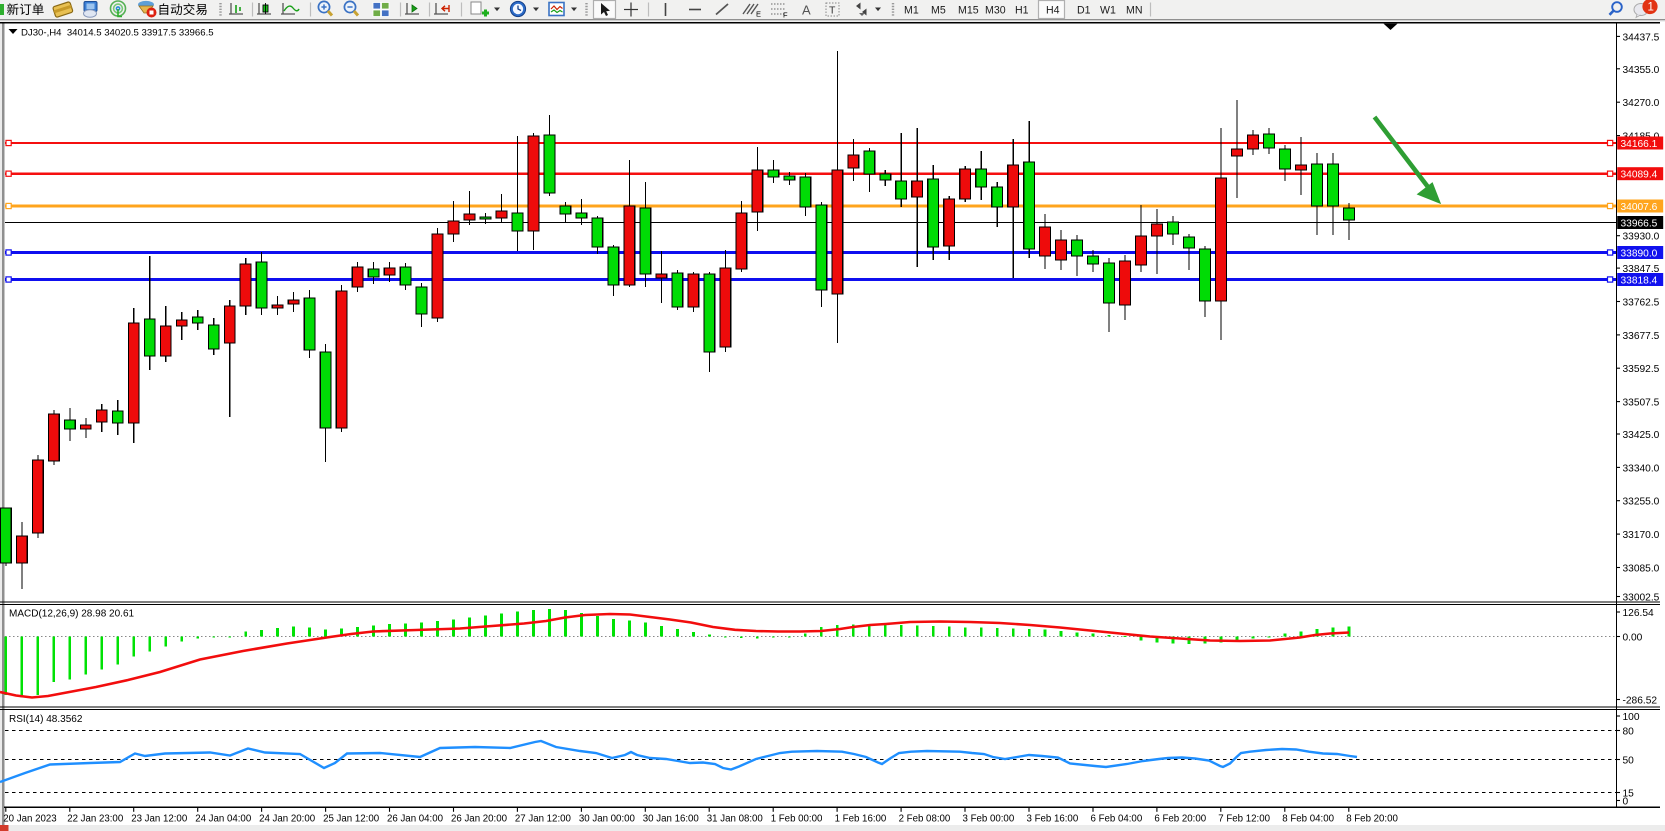 The height and width of the screenshot is (831, 1665). Describe the element at coordinates (1244, 819) in the screenshot. I see `svg-text: 7 Feb 12:00` at that location.